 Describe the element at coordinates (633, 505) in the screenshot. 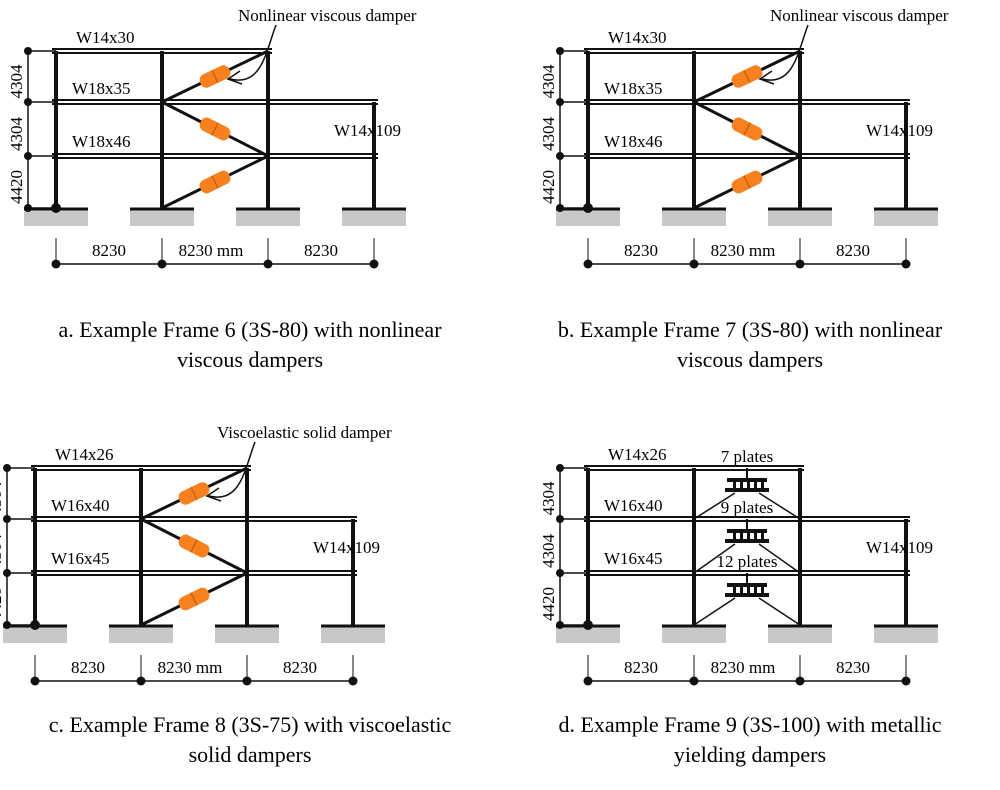

I see `floor2-beam-label: W16x40` at that location.